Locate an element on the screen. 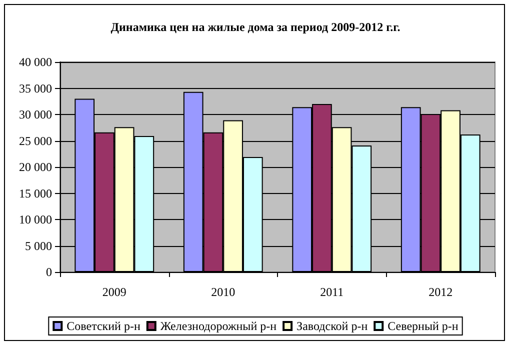 The image size is (511, 347). legend-label: Северный р-н is located at coordinates (423, 326).